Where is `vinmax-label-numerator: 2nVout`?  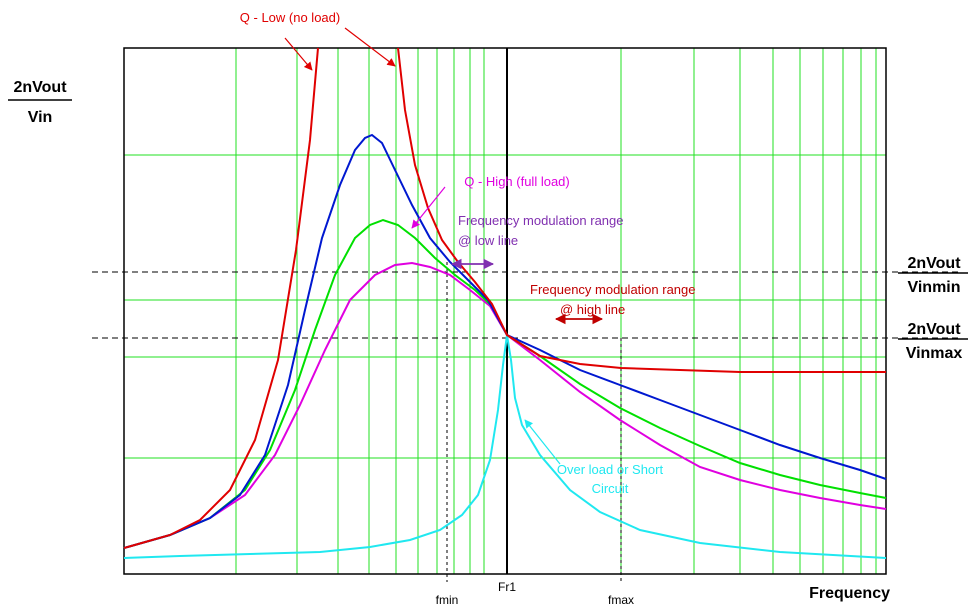 vinmax-label-numerator: 2nVout is located at coordinates (934, 329).